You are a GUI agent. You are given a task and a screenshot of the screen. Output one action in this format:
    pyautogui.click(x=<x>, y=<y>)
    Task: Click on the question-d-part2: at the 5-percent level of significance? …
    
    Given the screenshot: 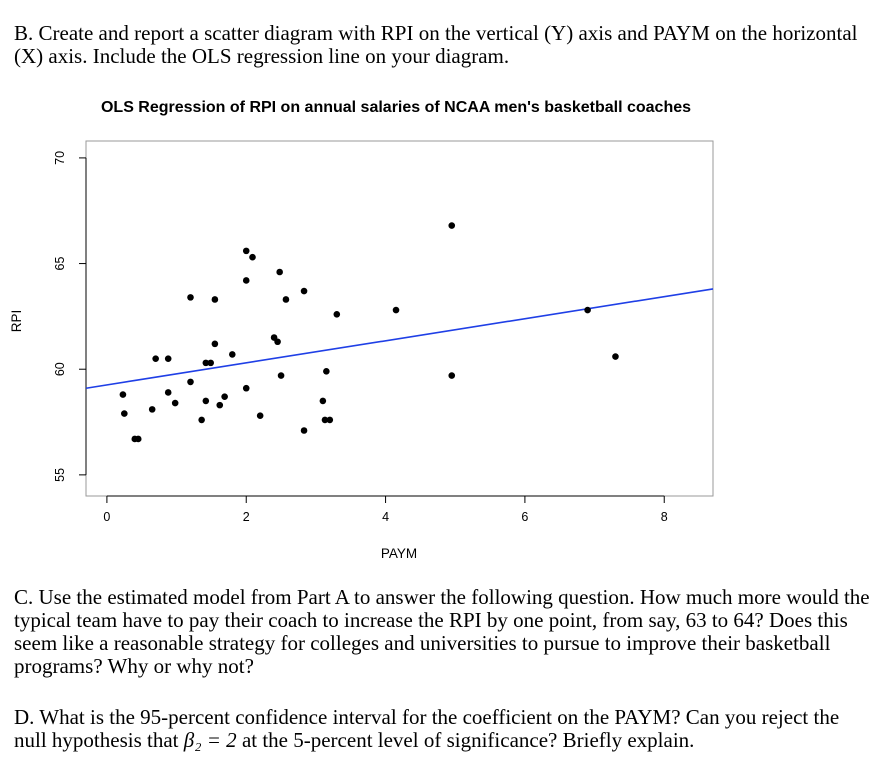 What is the action you would take?
    pyautogui.click(x=465, y=740)
    